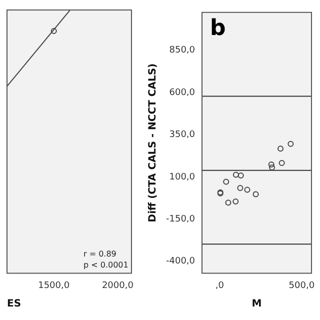 The height and width of the screenshot is (320, 320). What do you see at coordinates (14, 304) in the screenshot?
I see `x-axis-title: ES` at bounding box center [14, 304].